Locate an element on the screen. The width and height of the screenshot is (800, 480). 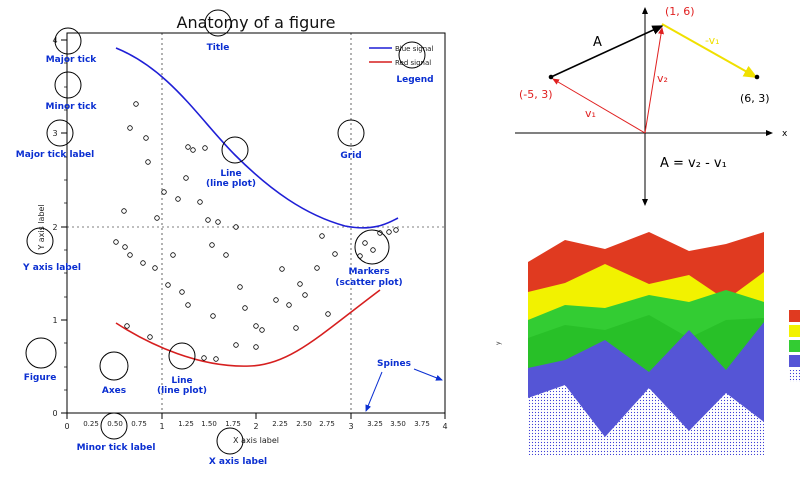
x-minor-tick-label: 0.25 is located at coordinates (91, 424).